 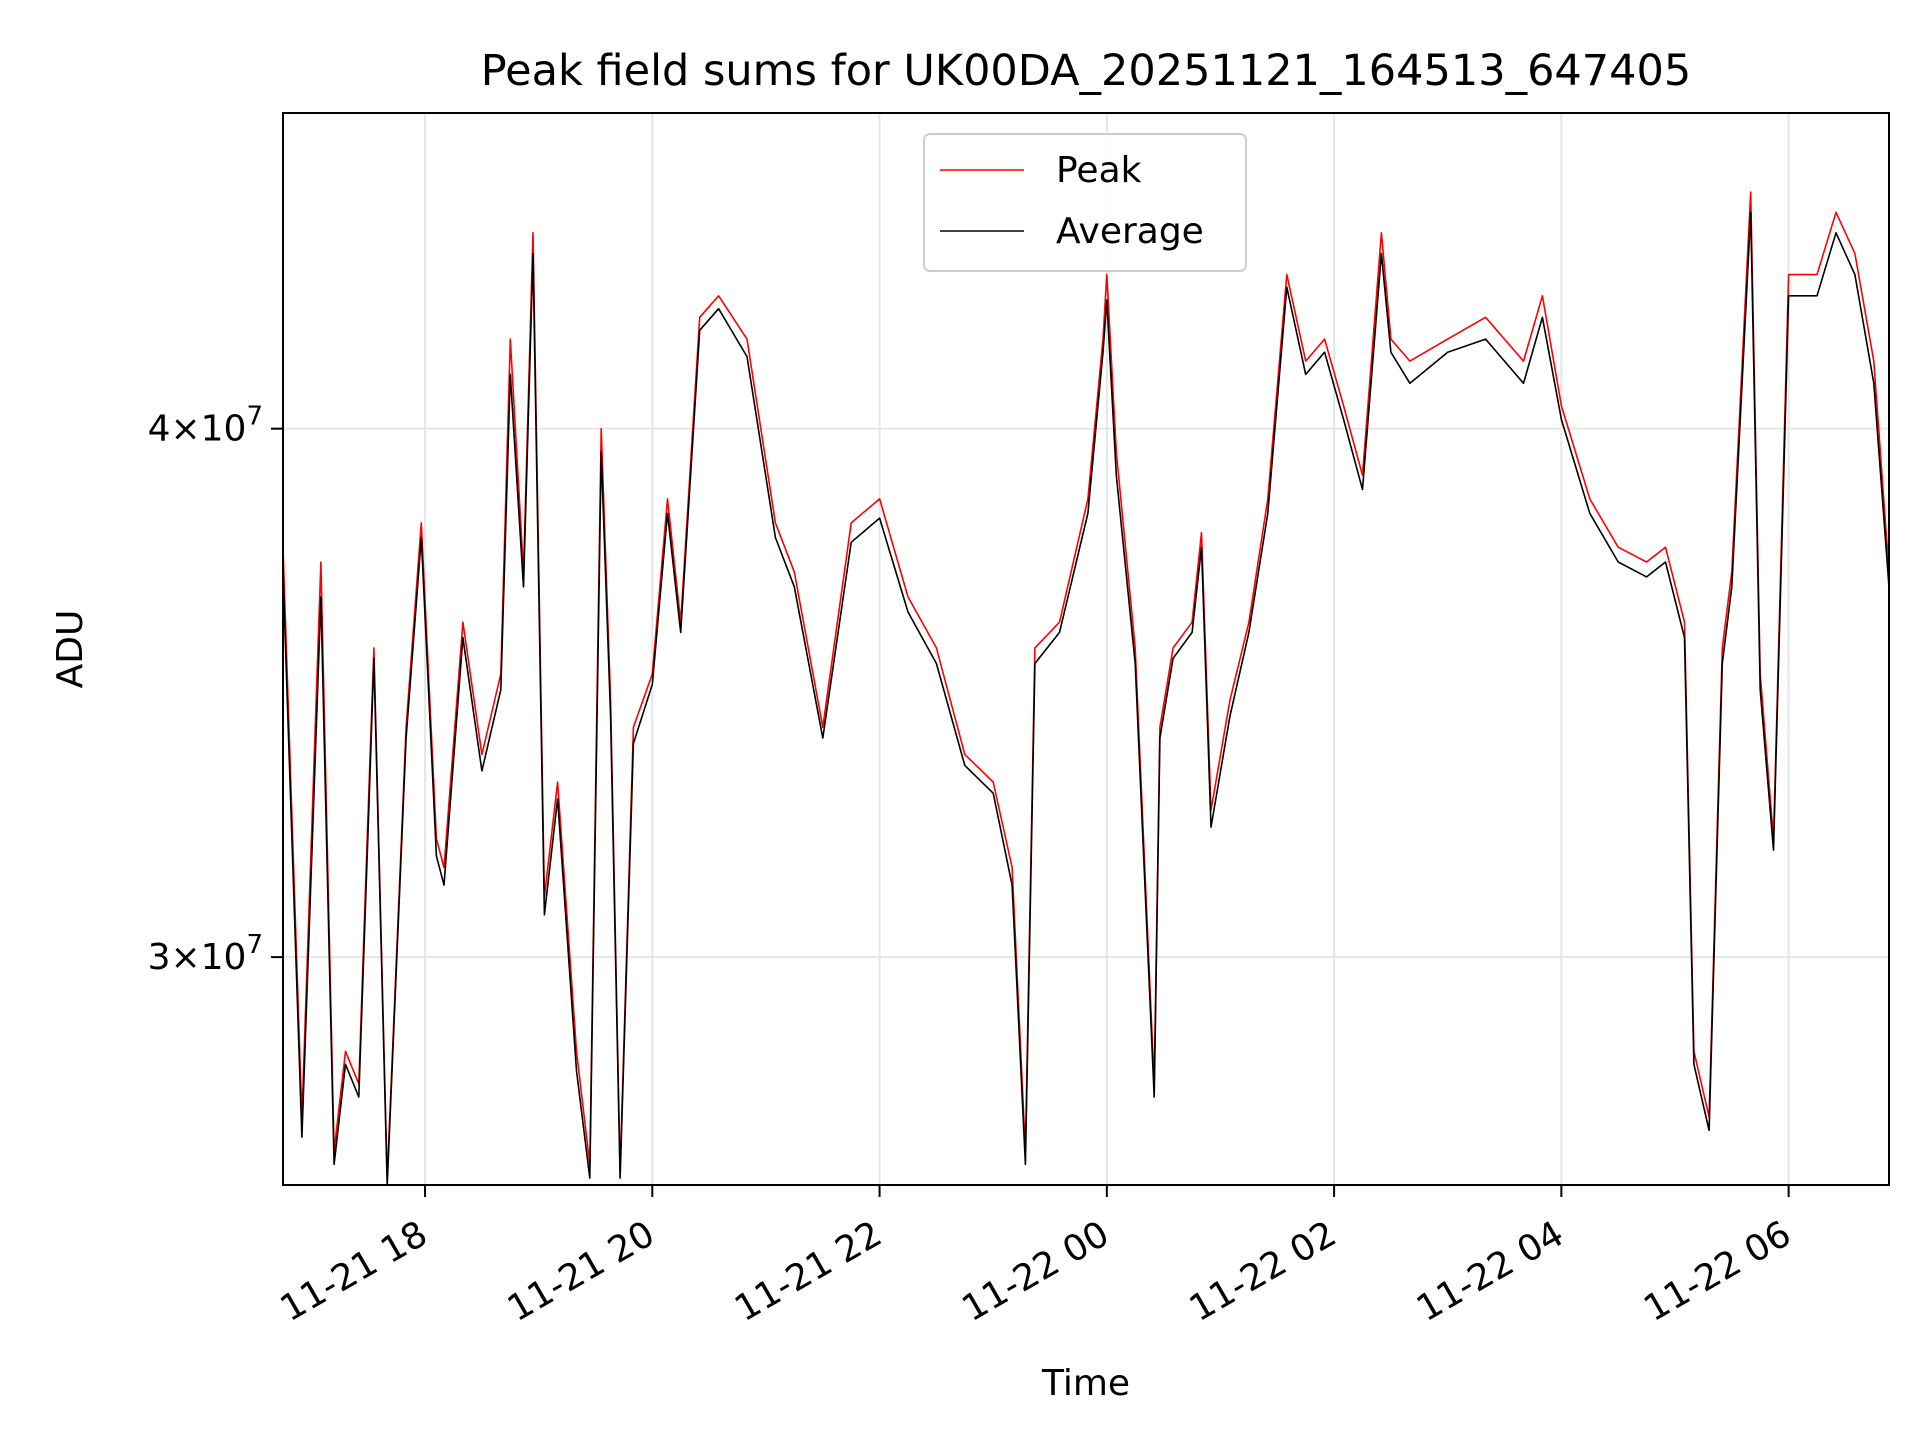 I want to click on y-axis-ticks: 3×107 4×107, so click(x=215, y=690).